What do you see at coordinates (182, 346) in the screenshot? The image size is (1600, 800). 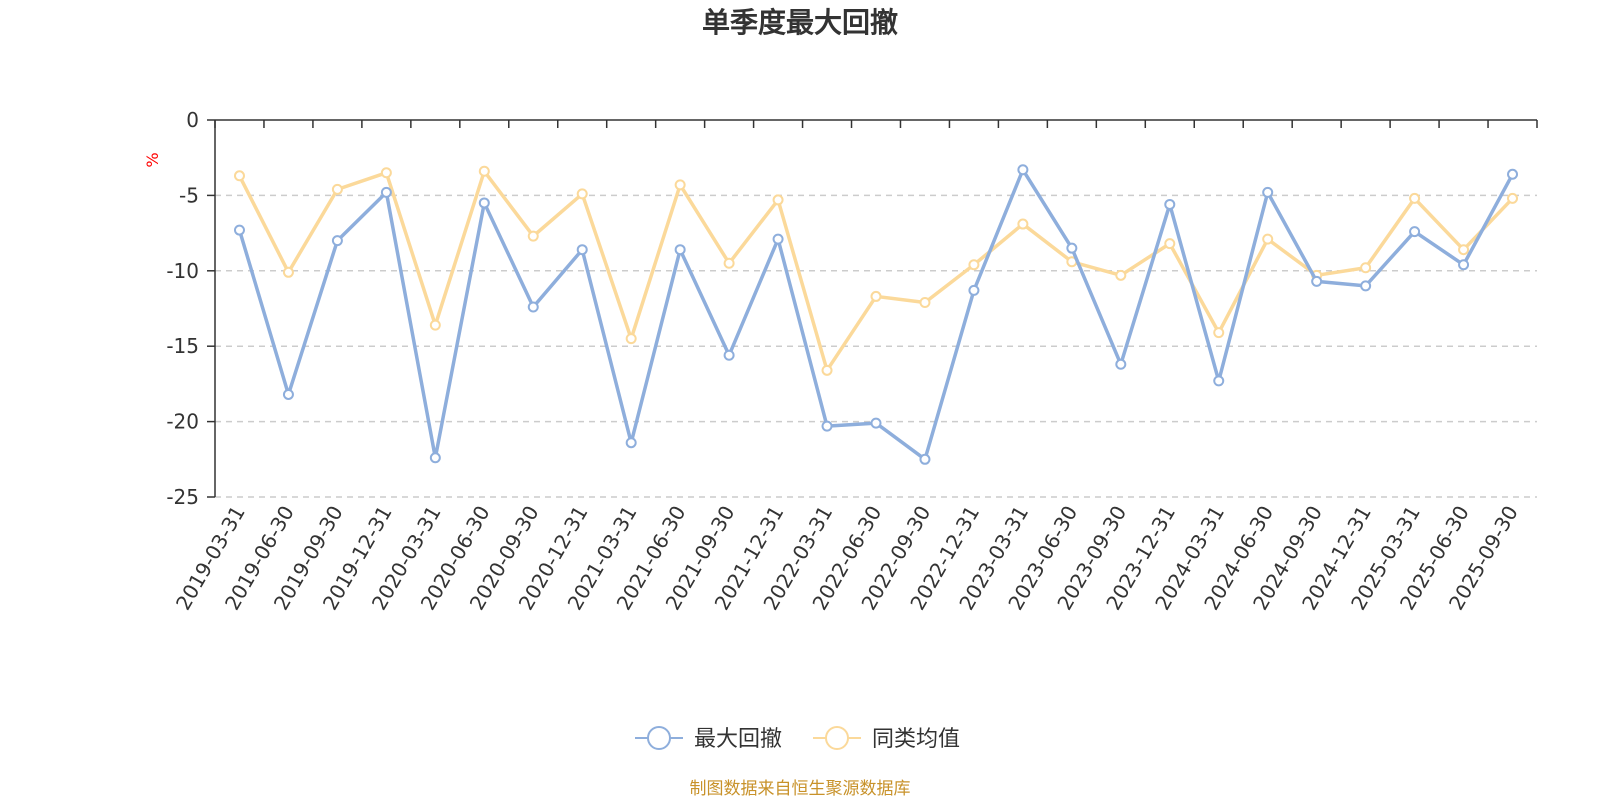 I see `y-tick-label: -15` at bounding box center [182, 346].